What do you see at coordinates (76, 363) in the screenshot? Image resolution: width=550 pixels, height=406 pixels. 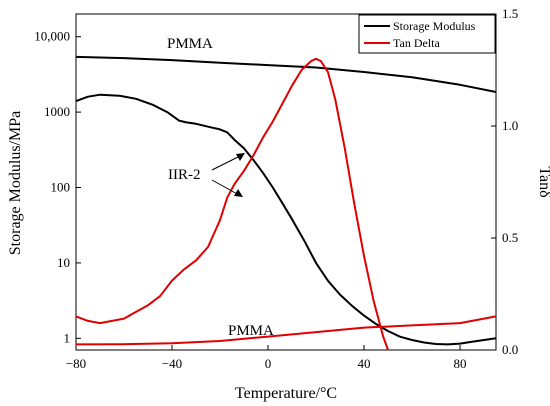 I see `x-tick-label: −80` at bounding box center [76, 363].